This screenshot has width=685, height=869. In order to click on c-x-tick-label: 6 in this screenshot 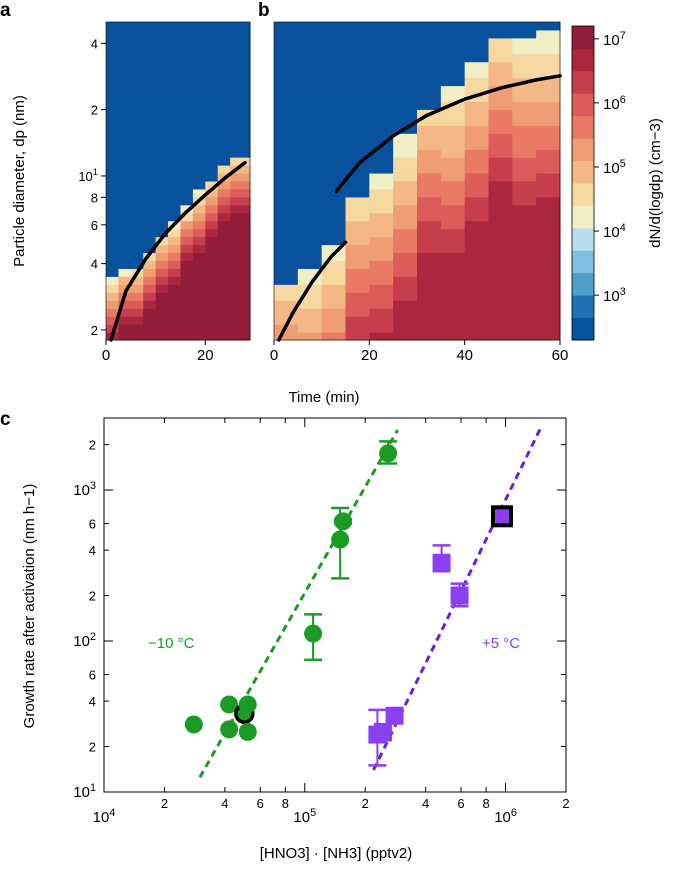, I will do `click(260, 803)`.